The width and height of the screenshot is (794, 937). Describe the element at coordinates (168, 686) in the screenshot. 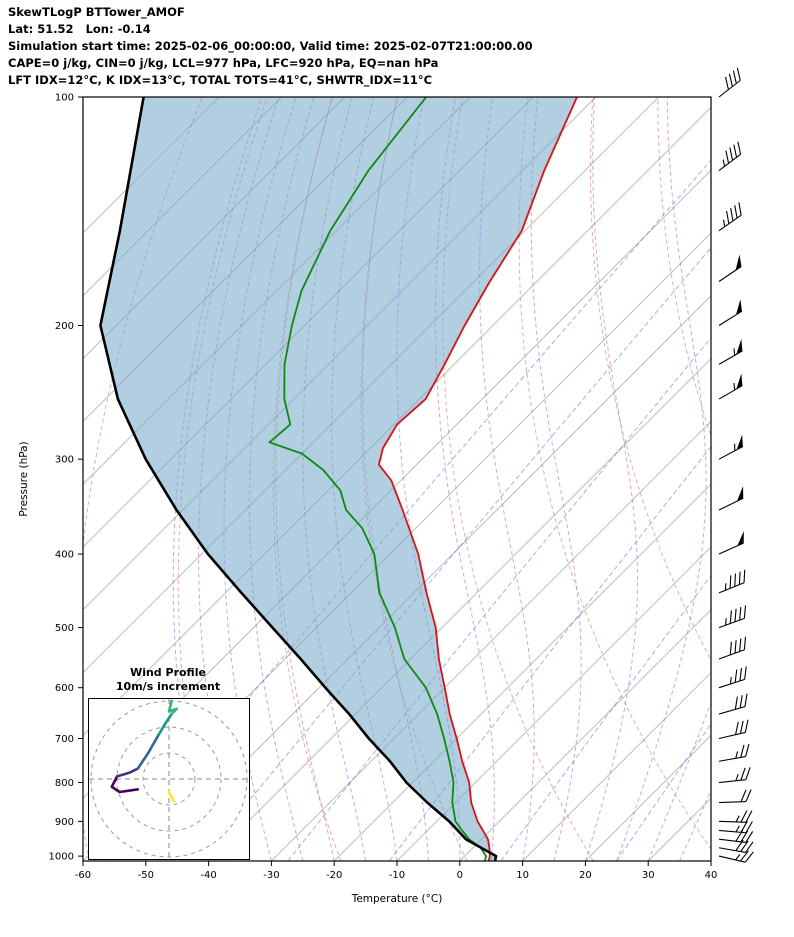

I see `hodograph-title-line2: 10m/s increment` at that location.